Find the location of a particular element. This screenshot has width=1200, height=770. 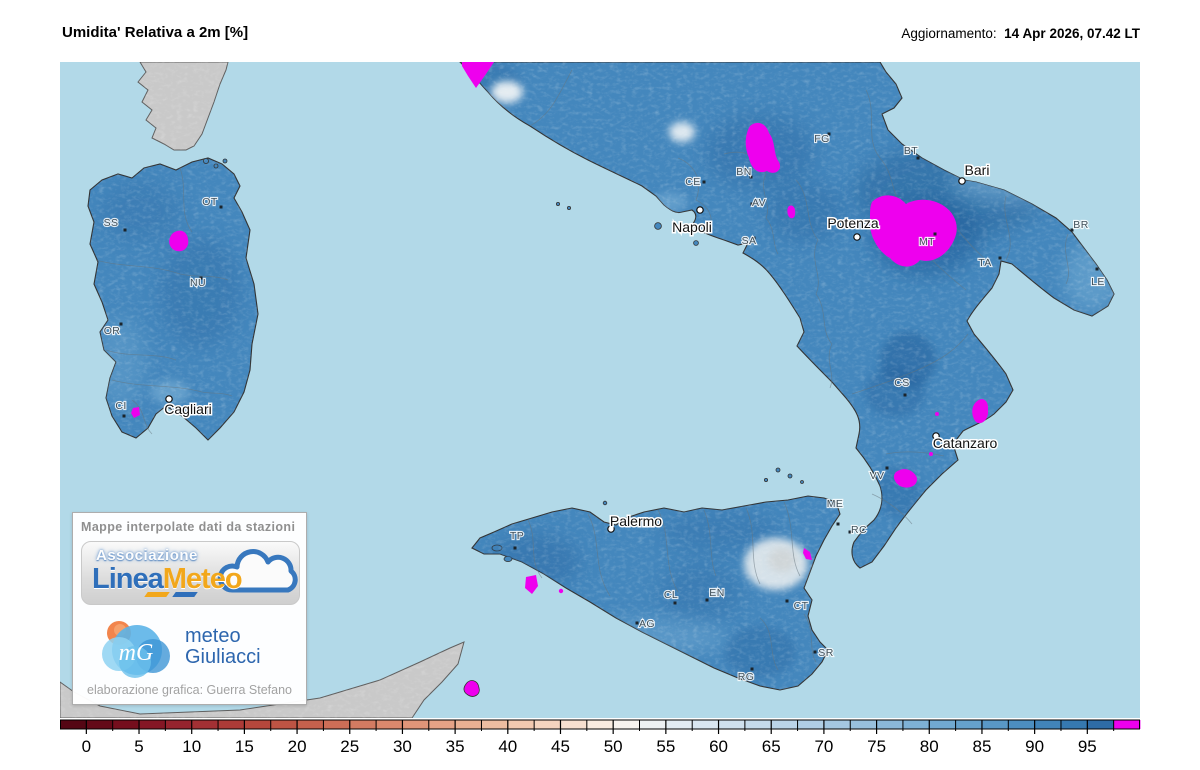

province-label: AG is located at coordinates (647, 624).